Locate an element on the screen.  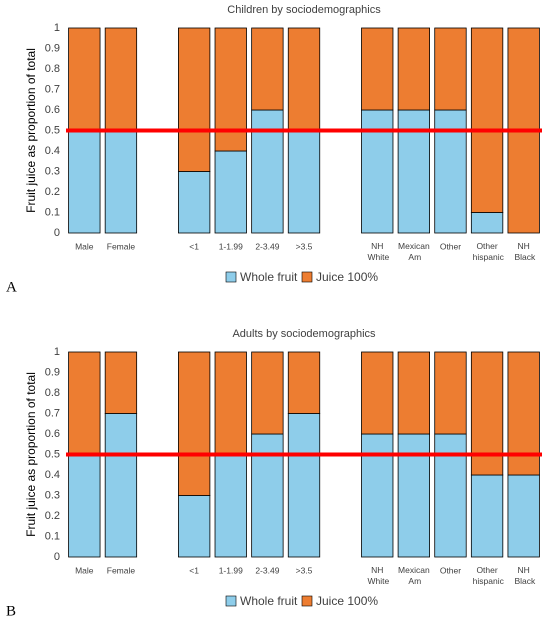
panel-label: A is located at coordinates (11, 287).